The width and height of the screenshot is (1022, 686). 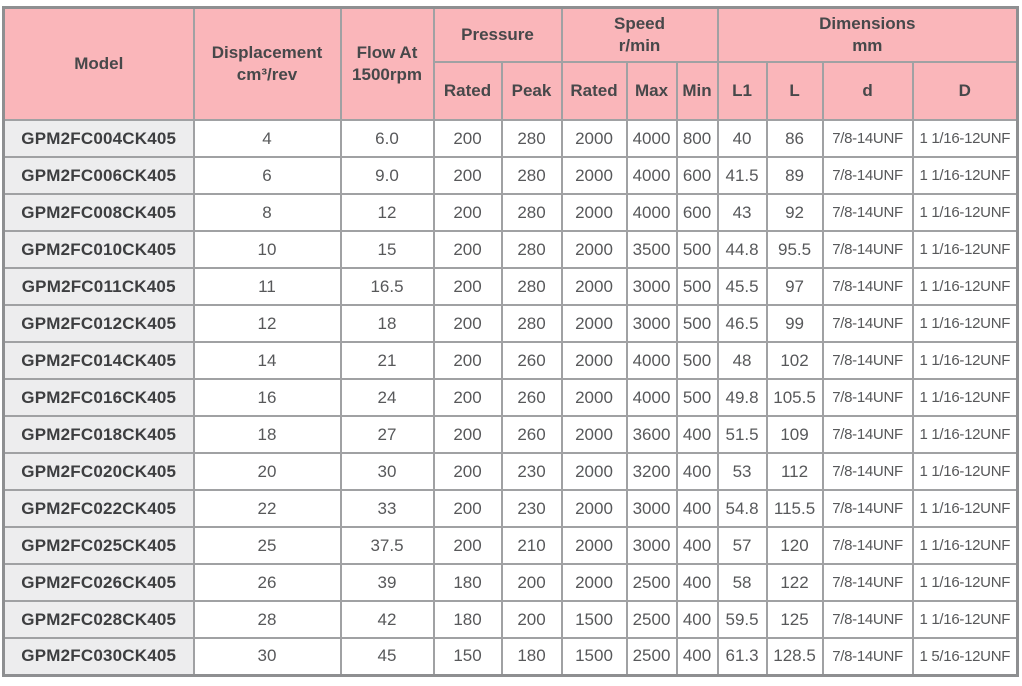 What do you see at coordinates (267, 545) in the screenshot?
I see `value-cell: 25` at bounding box center [267, 545].